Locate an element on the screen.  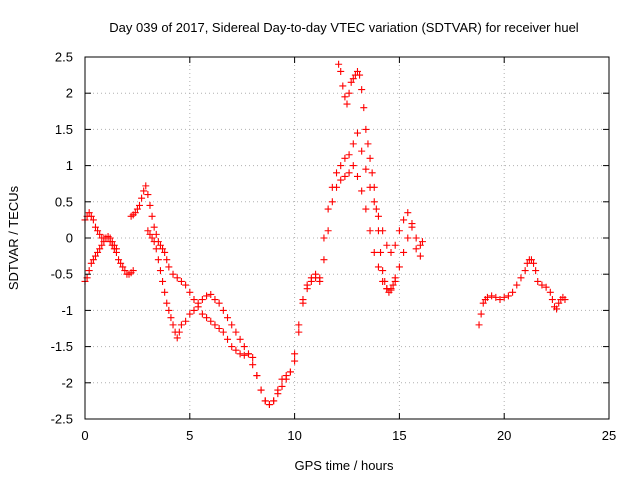
x-tick-label: 5 is located at coordinates (189, 435).